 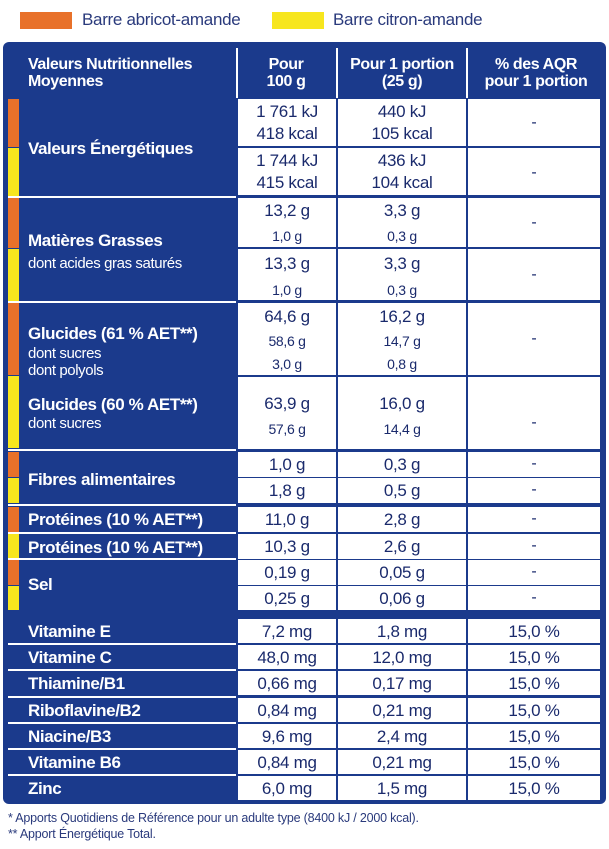 I want to click on box-salt-citron-p100, so click(x=287, y=598).